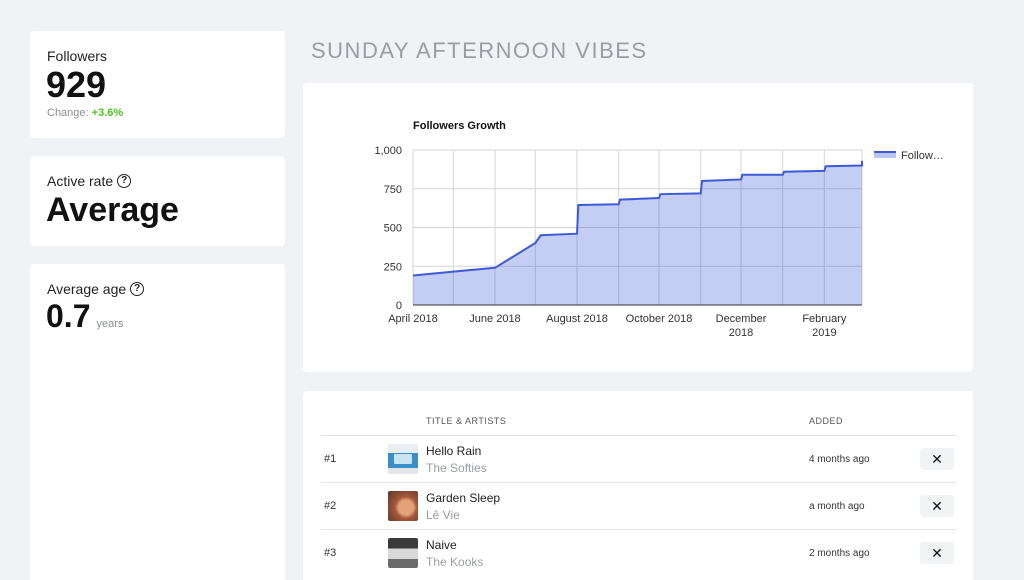  What do you see at coordinates (456, 468) in the screenshot?
I see `track-artist: The Softies` at bounding box center [456, 468].